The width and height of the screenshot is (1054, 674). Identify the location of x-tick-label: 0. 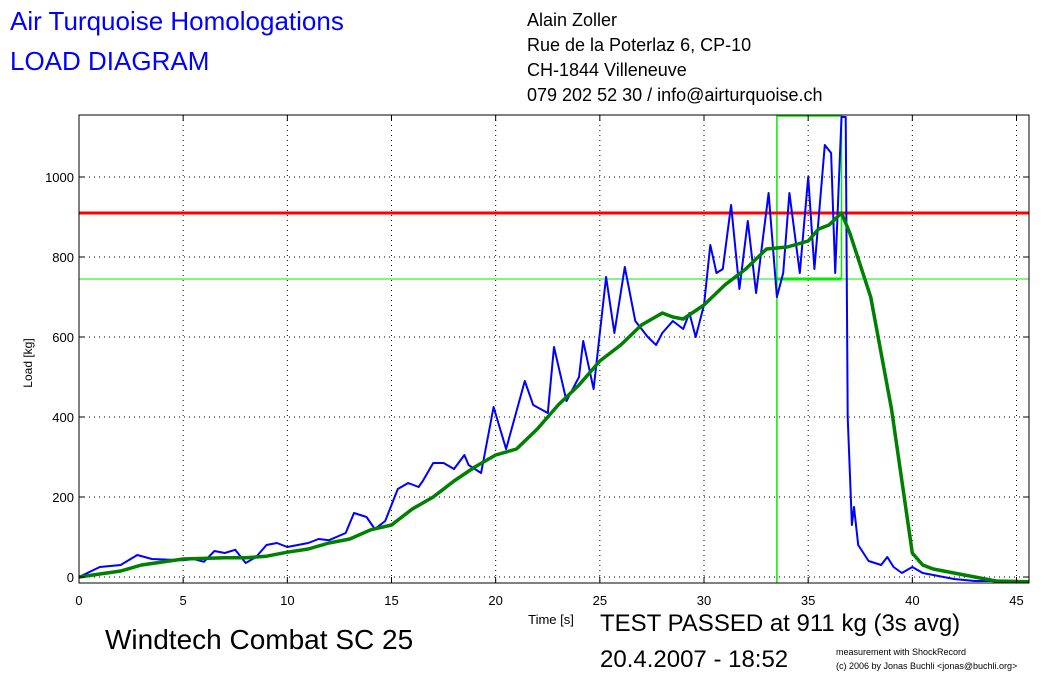
(78, 600).